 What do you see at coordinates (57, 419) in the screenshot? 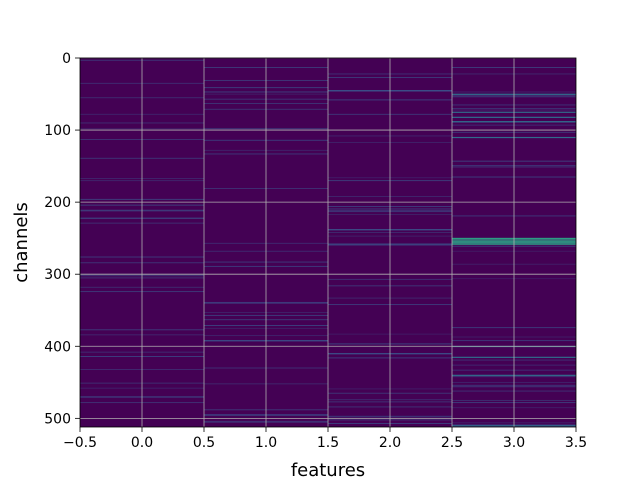
I see `y-tick-label: 500` at bounding box center [57, 419].